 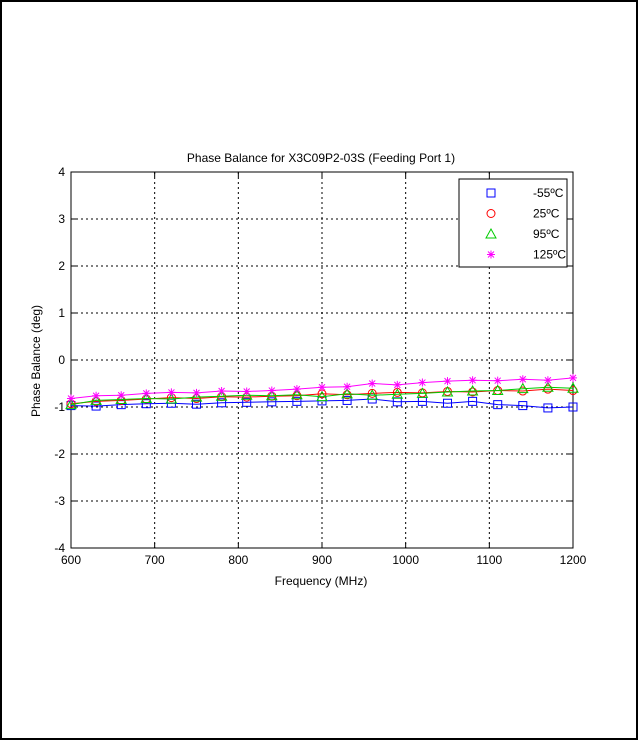 What do you see at coordinates (573, 560) in the screenshot?
I see `x-tick-label: 1200` at bounding box center [573, 560].